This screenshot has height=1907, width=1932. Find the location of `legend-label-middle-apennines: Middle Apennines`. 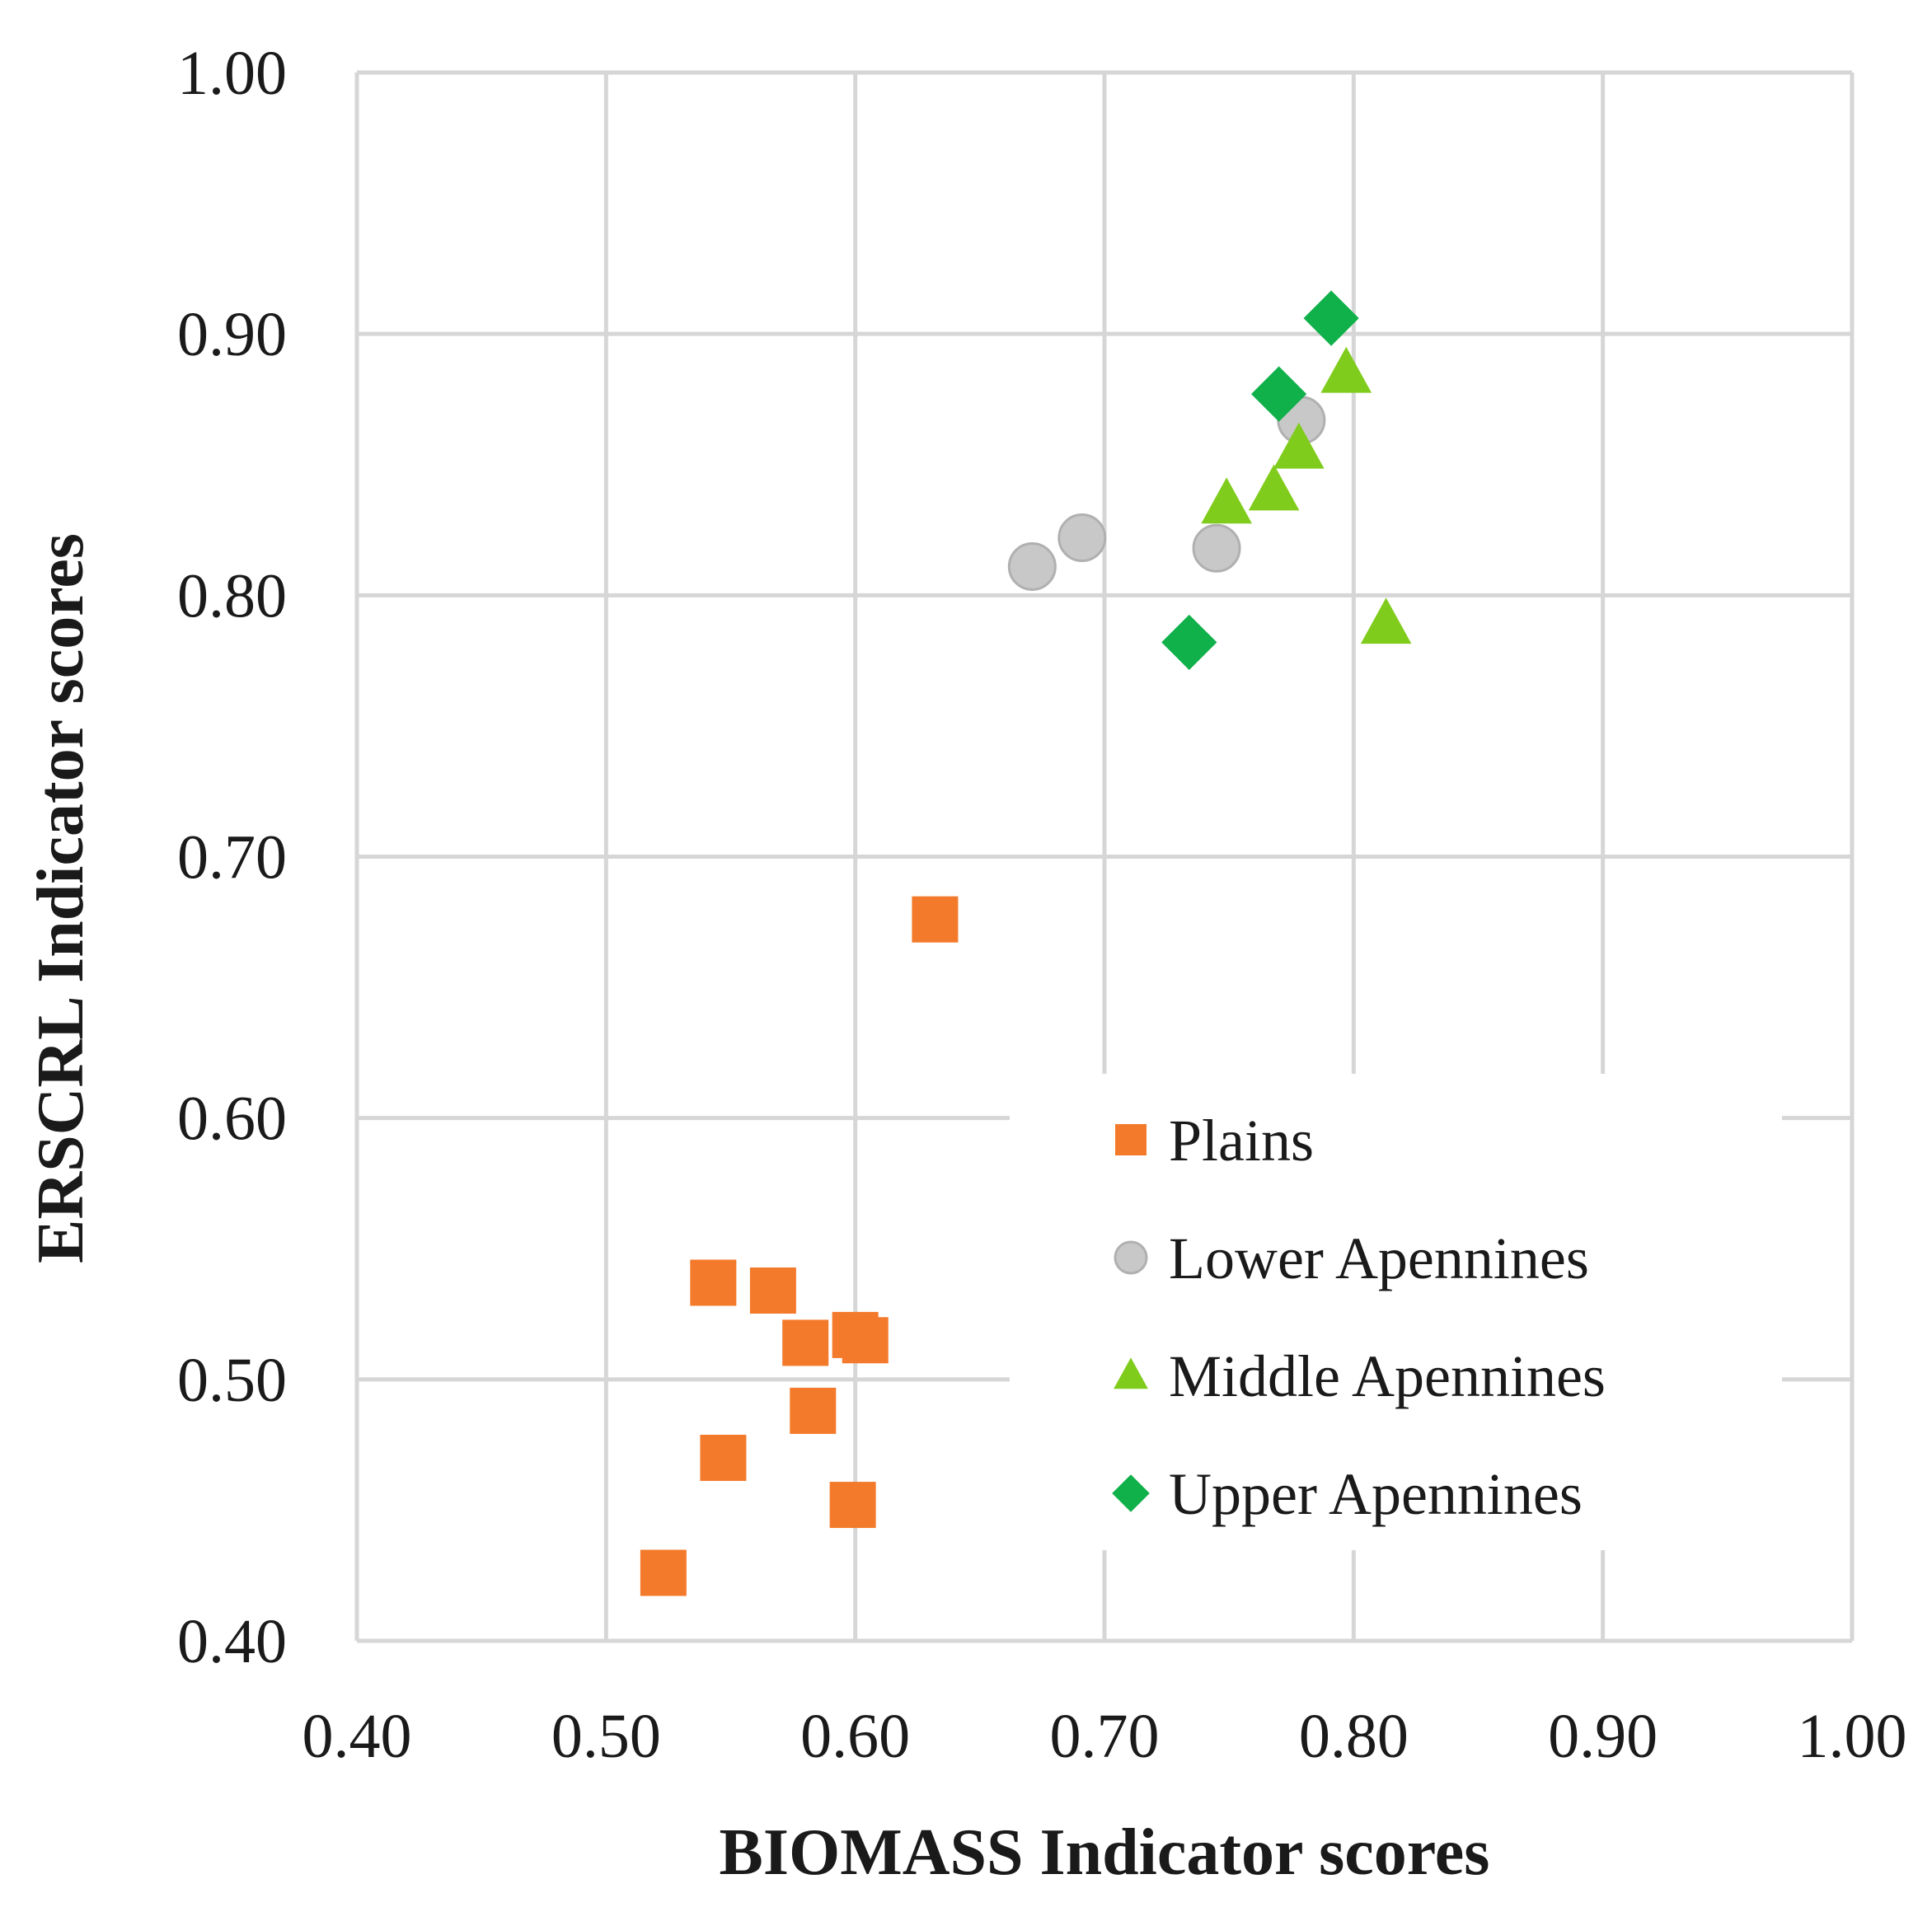

legend-label-middle-apennines: Middle Apennines is located at coordinates (1387, 1376).